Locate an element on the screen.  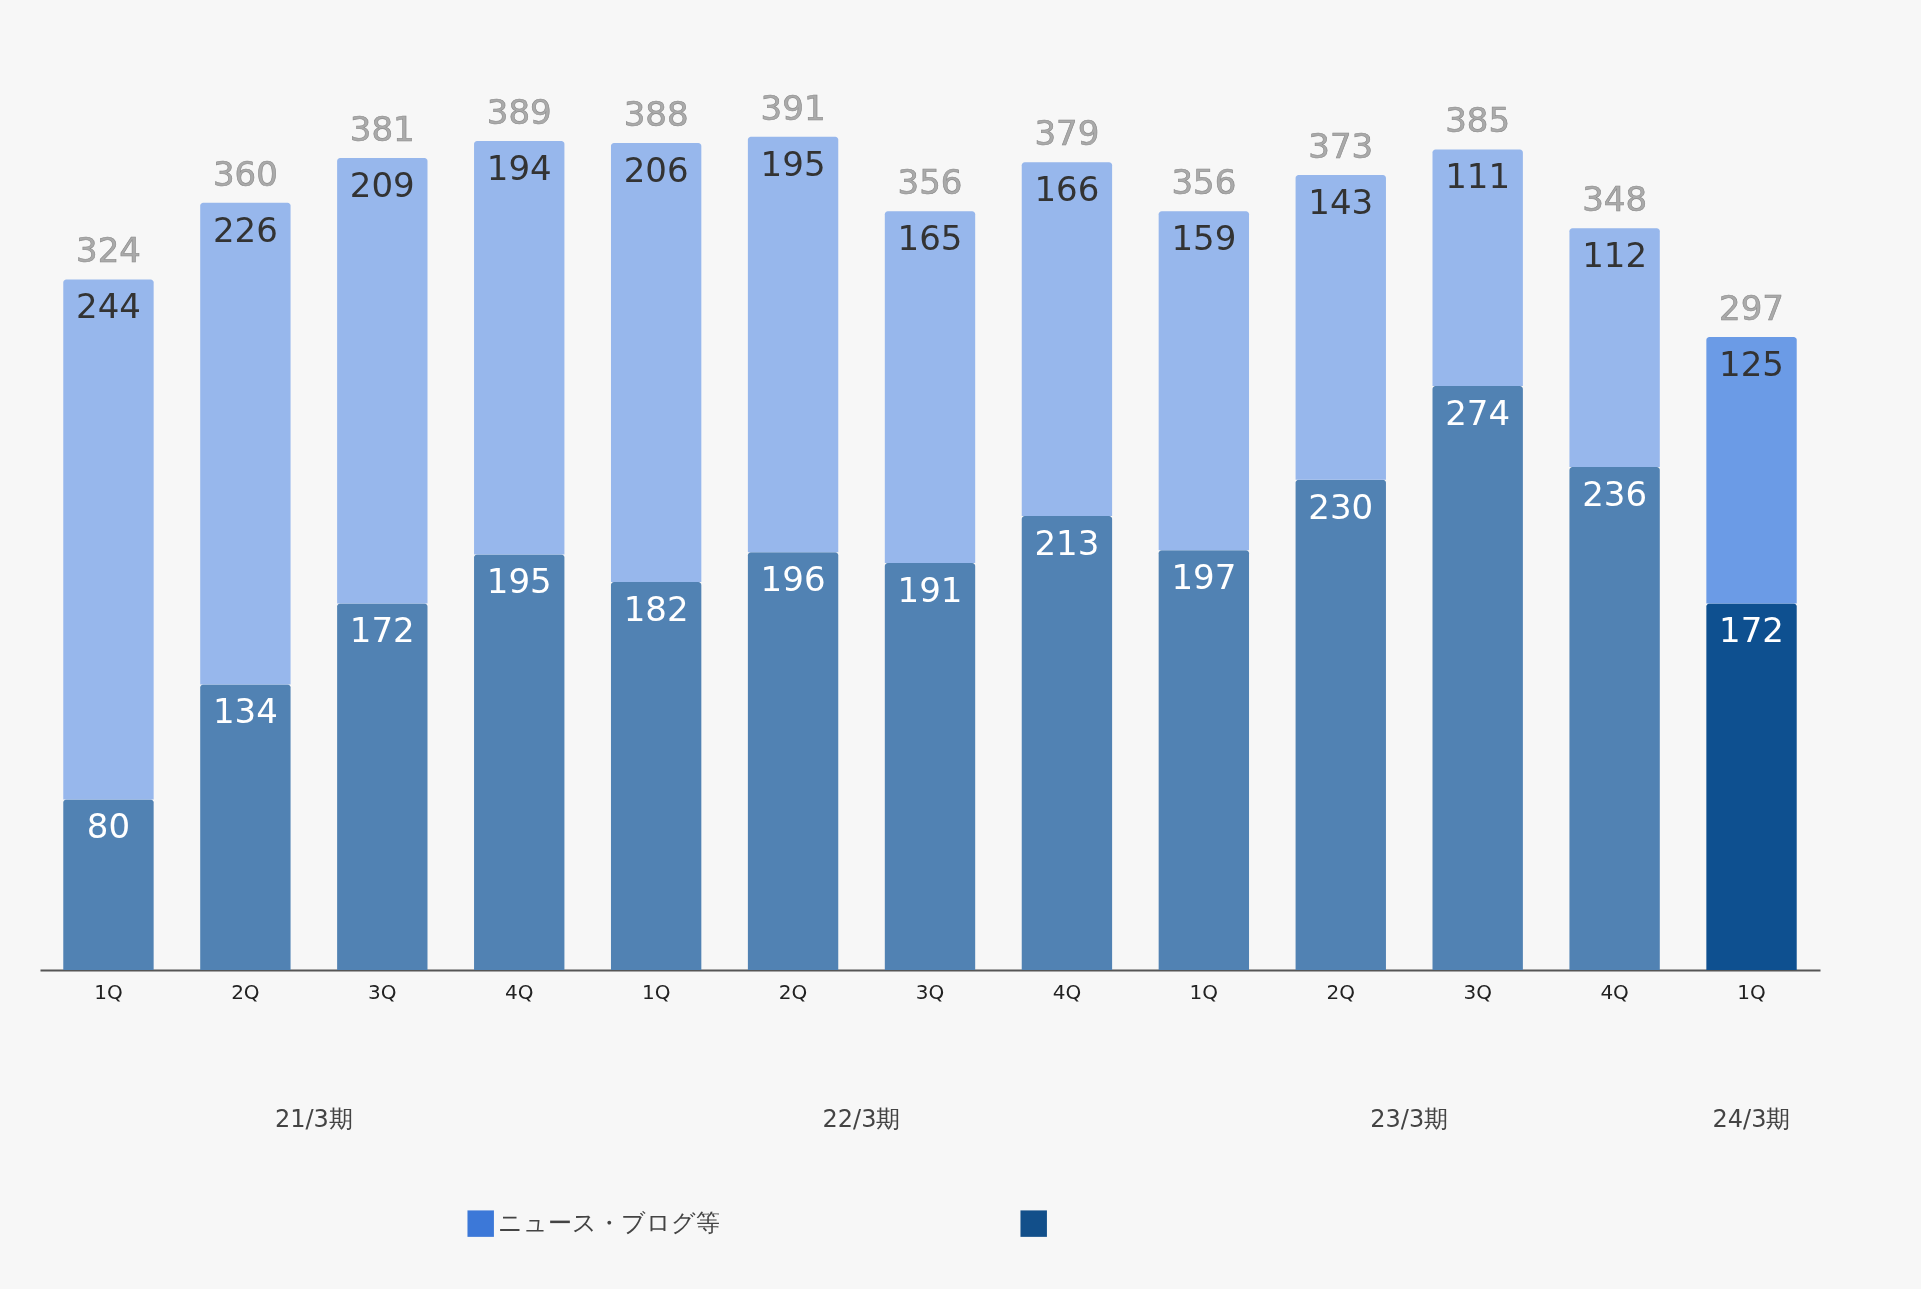
text: 22/3期 is located at coordinates (861, 1119).